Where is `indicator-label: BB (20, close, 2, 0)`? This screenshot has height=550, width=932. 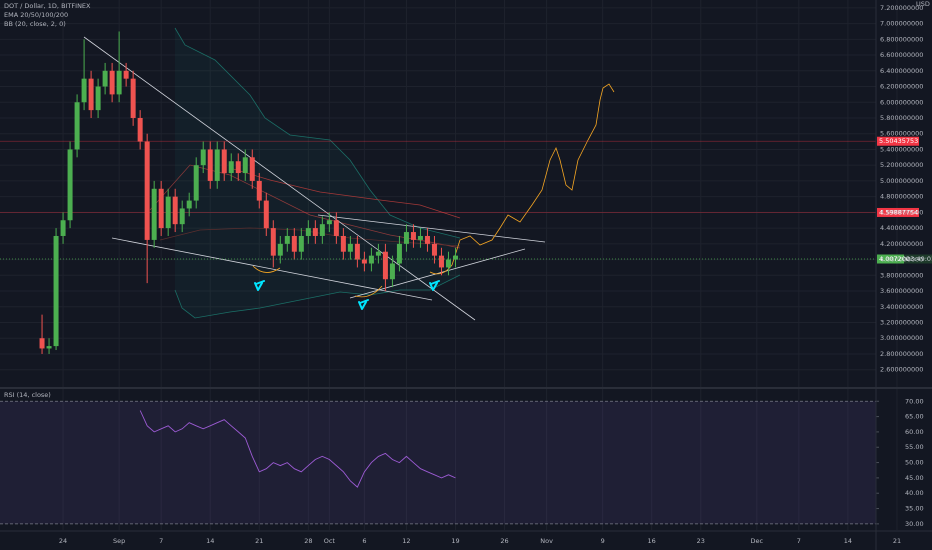
indicator-label: BB (20, close, 2, 0) is located at coordinates (35, 24).